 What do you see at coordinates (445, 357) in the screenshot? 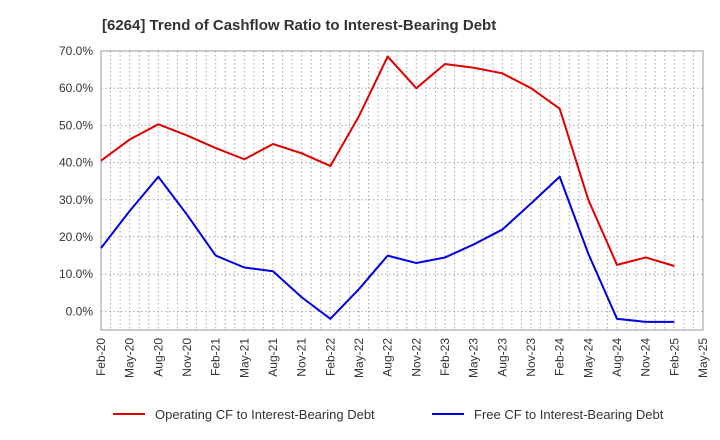
I see `x-tick-label: Feb-23` at bounding box center [445, 357].